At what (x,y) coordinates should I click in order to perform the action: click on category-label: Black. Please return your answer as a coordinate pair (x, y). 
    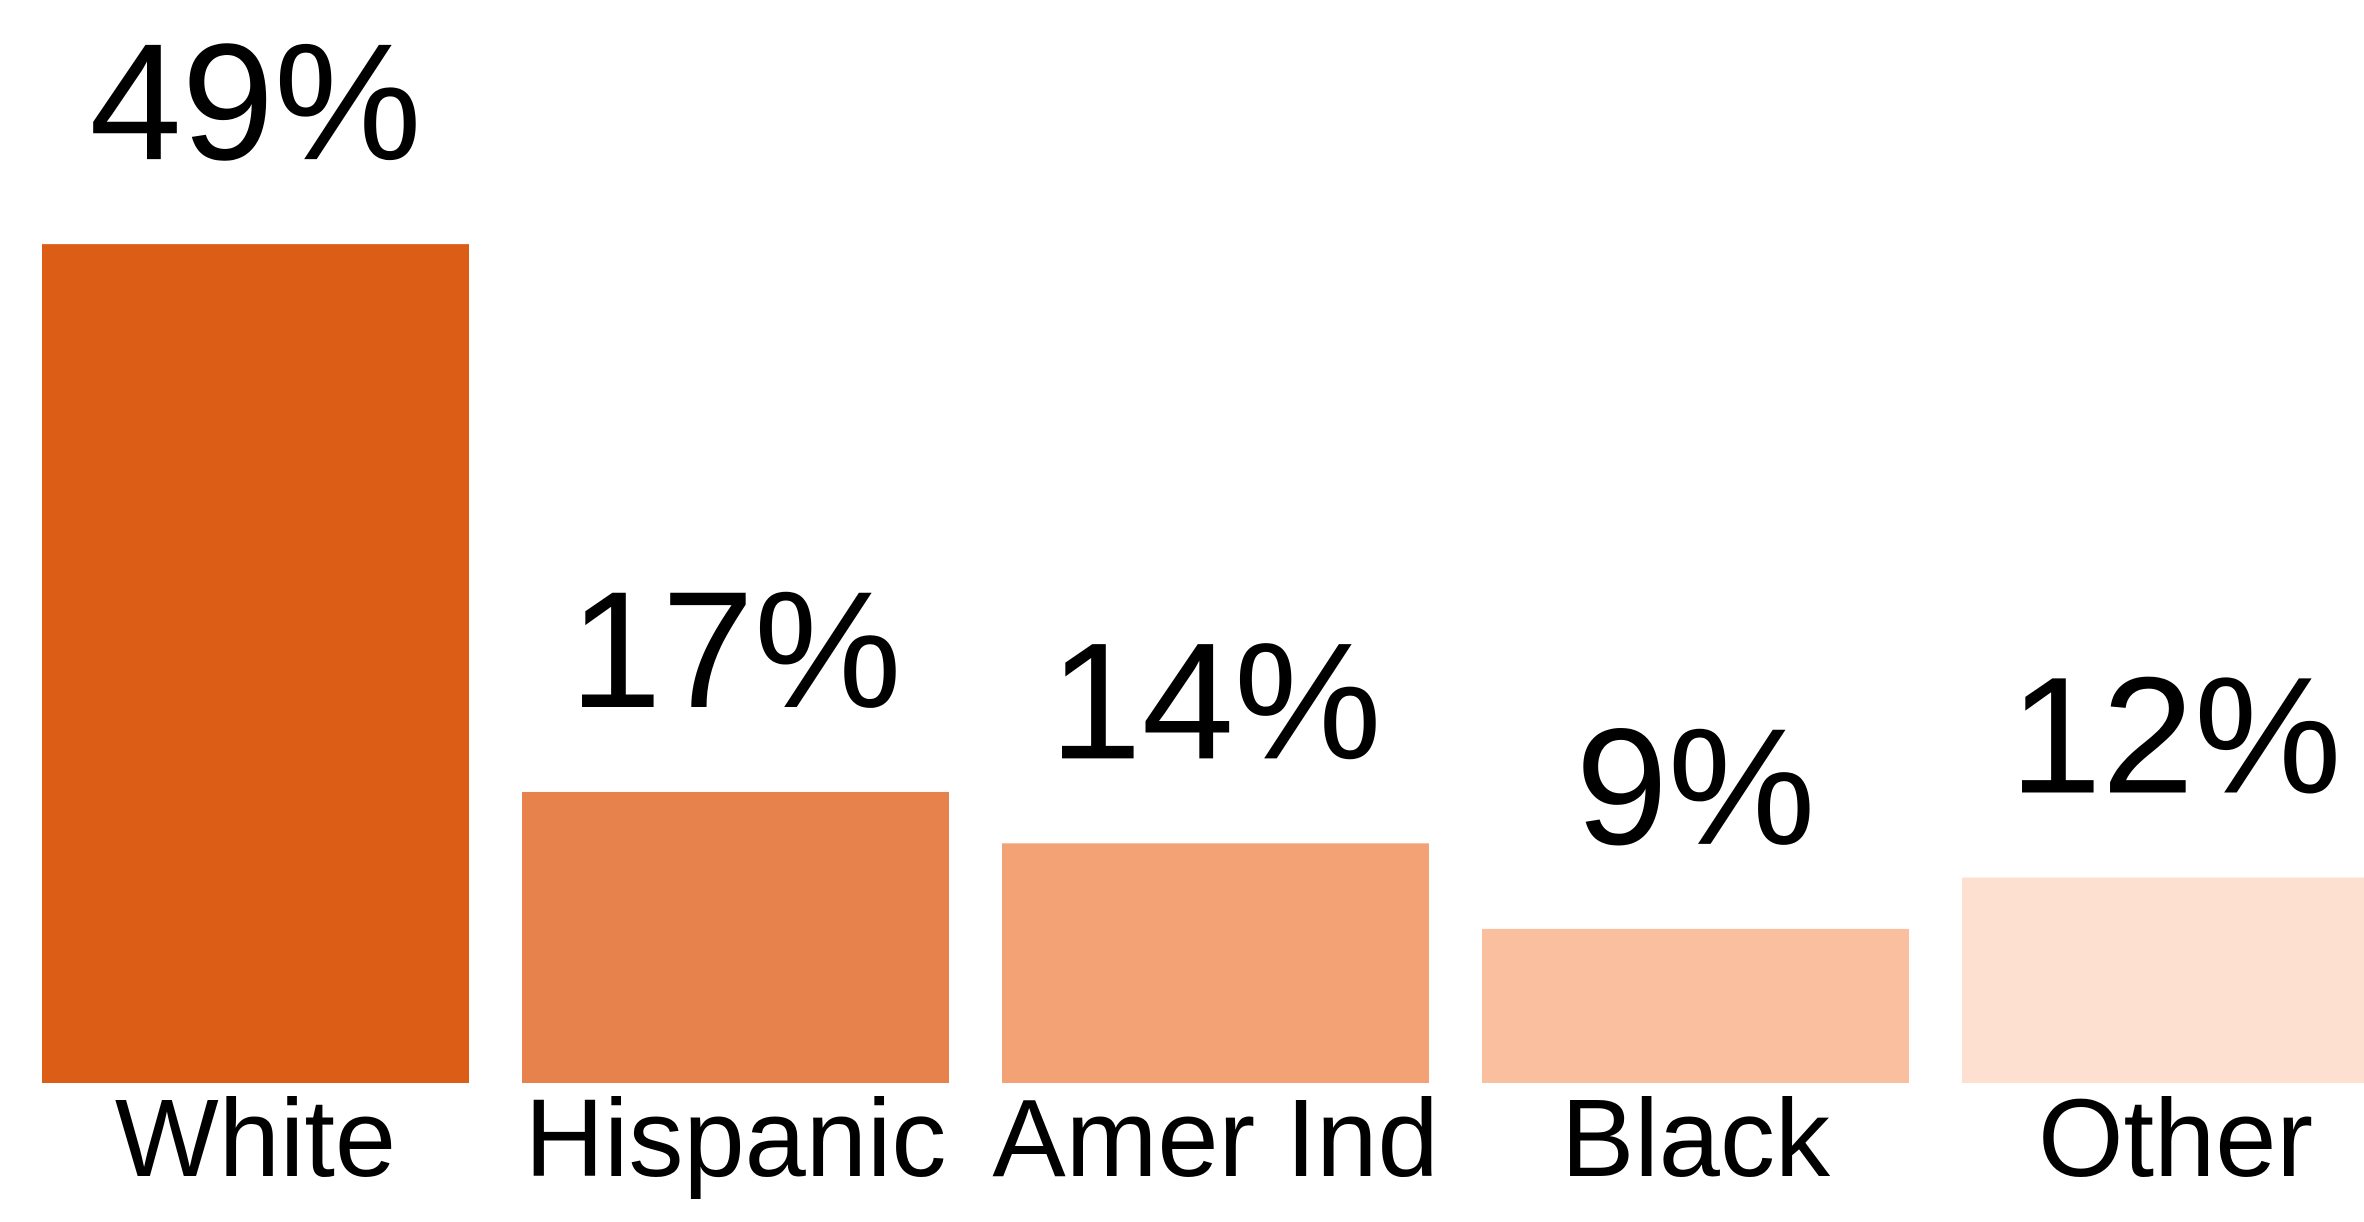
    Looking at the image, I should click on (1696, 1138).